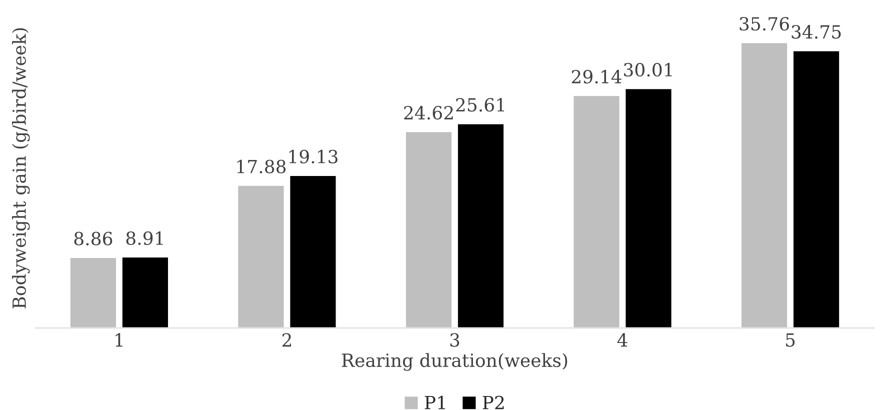 This screenshot has height=410, width=883. What do you see at coordinates (21, 168) in the screenshot?
I see `y-axis-title: Bodyweight gain (g/bird/week)` at bounding box center [21, 168].